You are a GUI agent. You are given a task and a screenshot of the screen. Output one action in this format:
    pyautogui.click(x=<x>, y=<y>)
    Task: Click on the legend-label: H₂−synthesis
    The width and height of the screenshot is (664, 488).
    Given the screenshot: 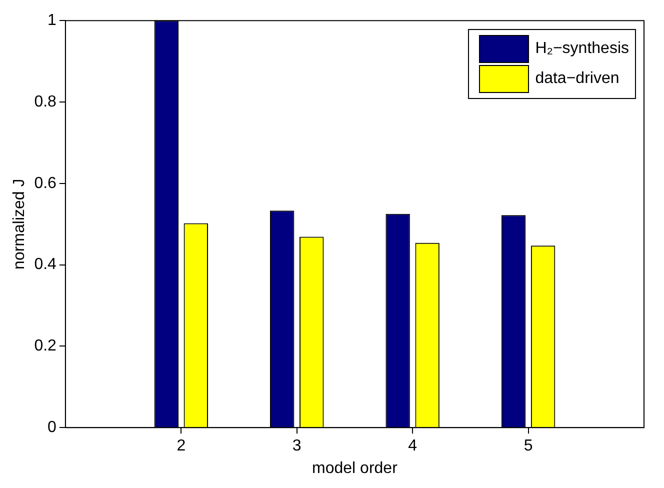 What is the action you would take?
    pyautogui.click(x=582, y=49)
    